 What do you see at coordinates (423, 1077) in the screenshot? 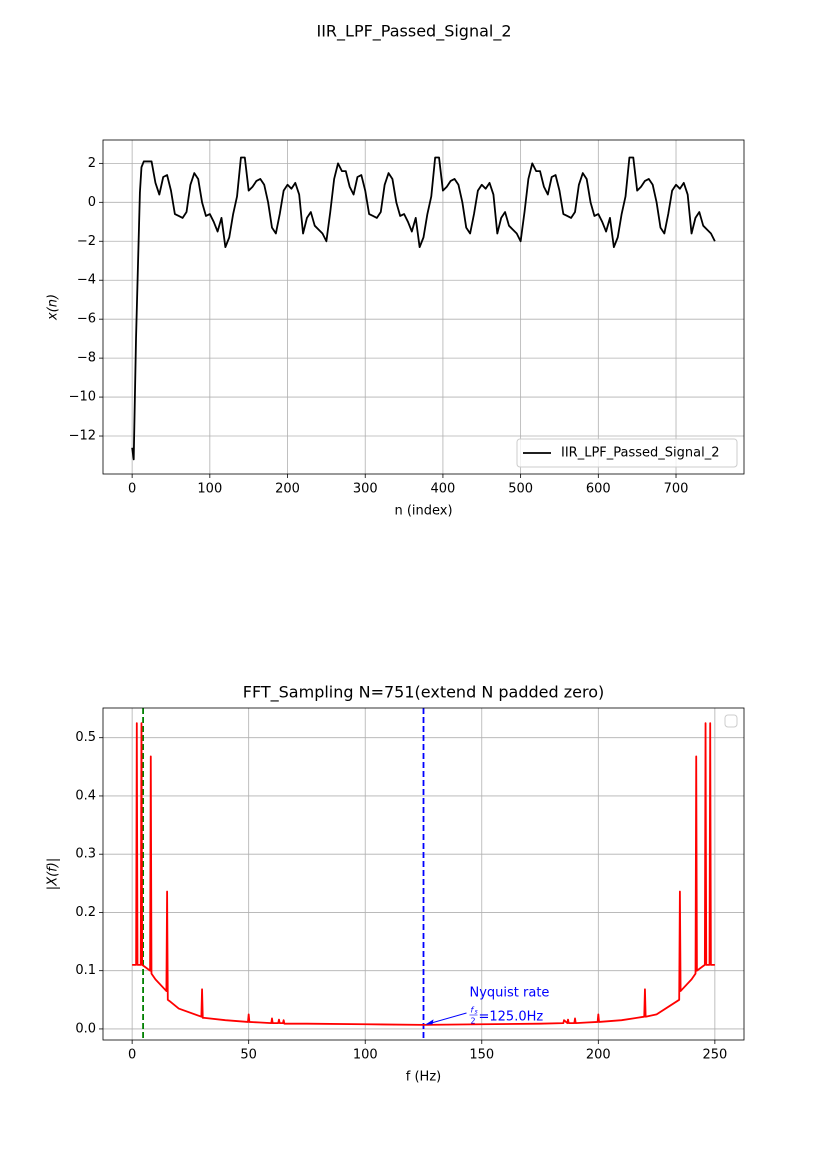
I see `x-axis-label: f (Hz)` at bounding box center [423, 1077].